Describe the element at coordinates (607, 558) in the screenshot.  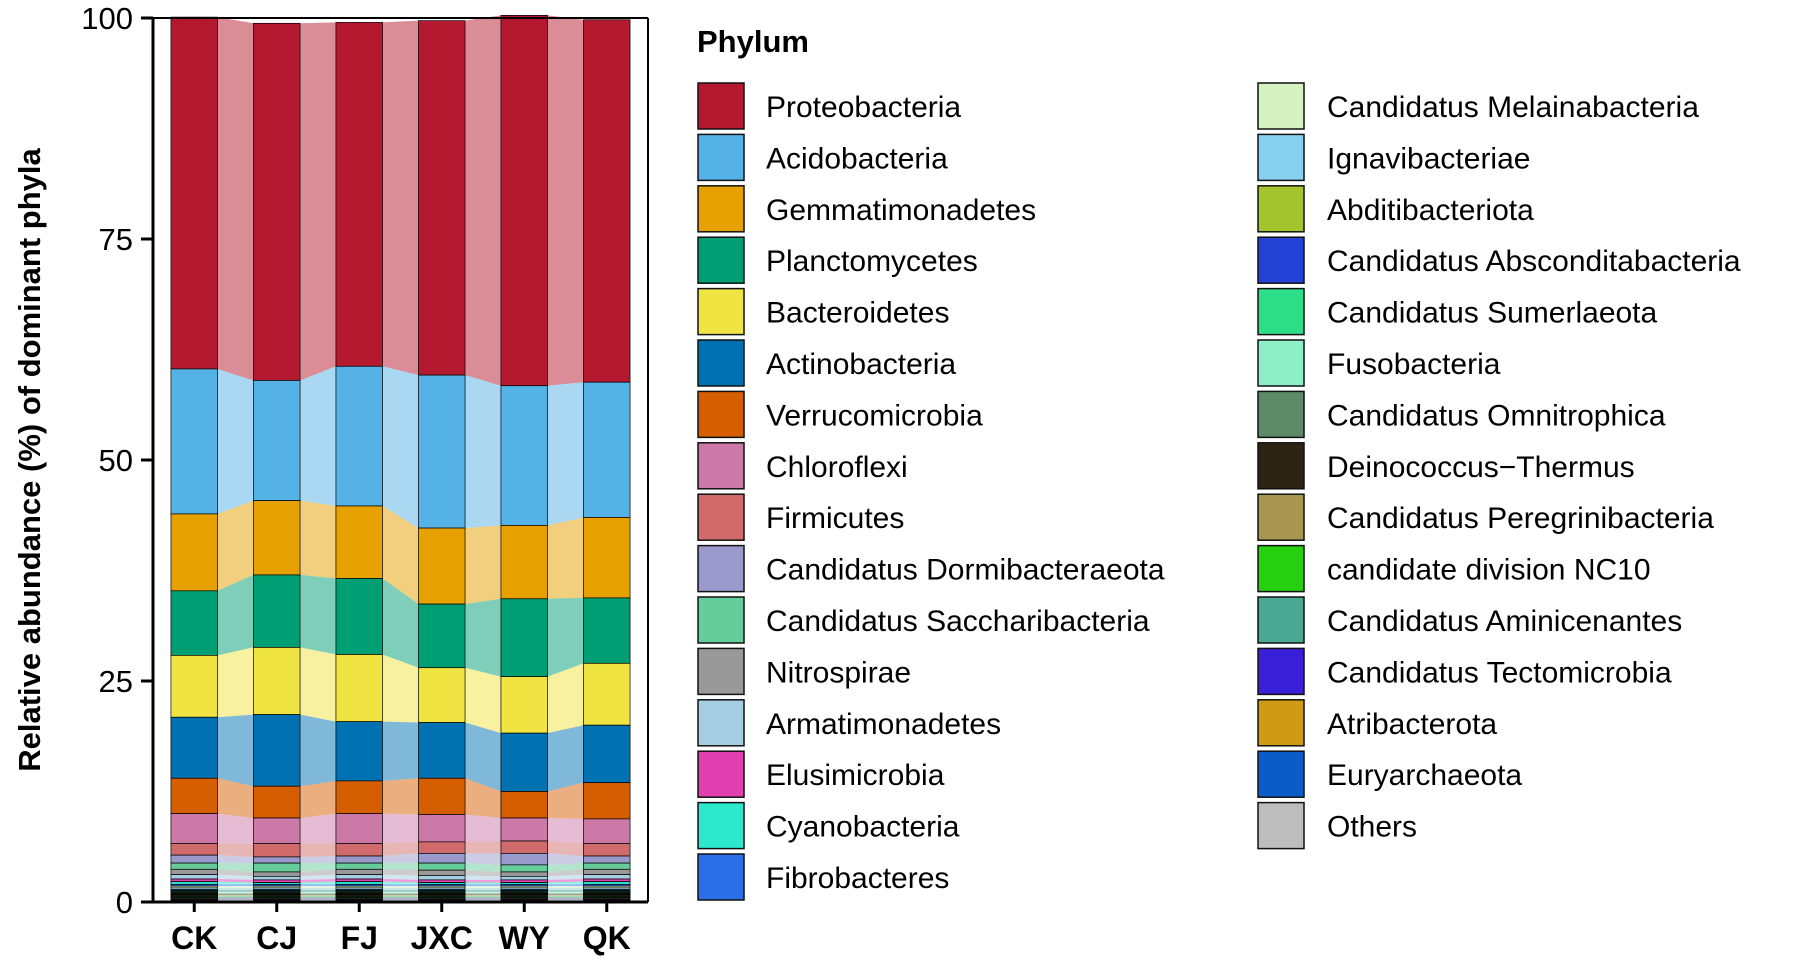
I see `bar-segment-qk-gemmatimonadetes` at that location.